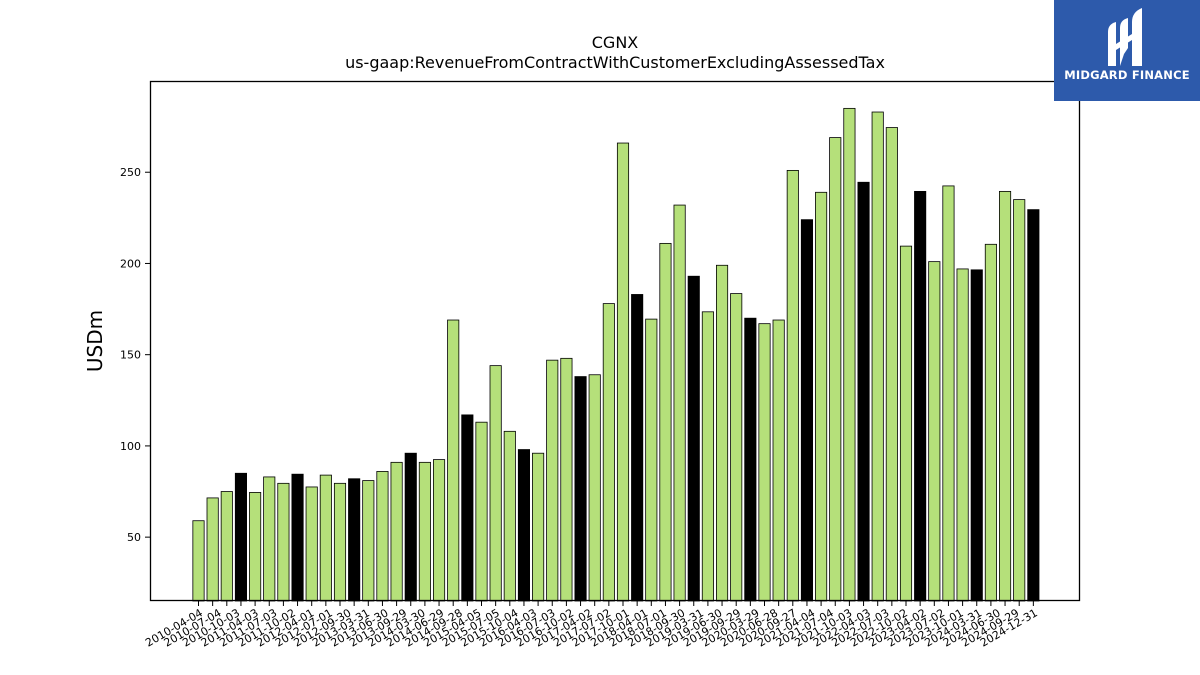  What do you see at coordinates (1125, 37) in the screenshot?
I see `midgard-logo-icon` at bounding box center [1125, 37].